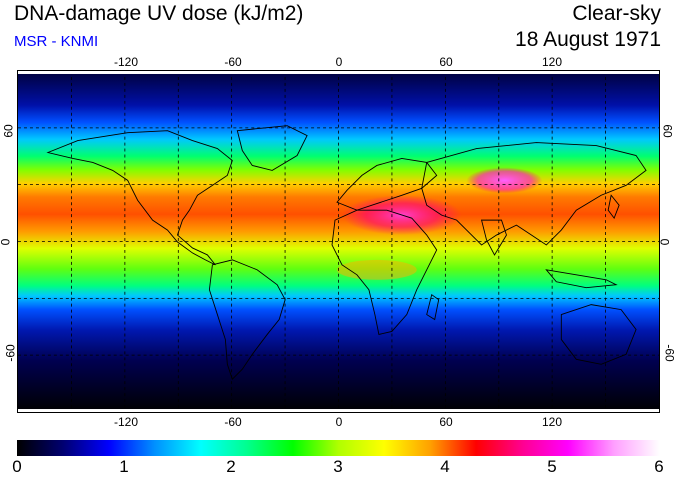  I want to click on lon-tick-top: -120, so click(126, 62).